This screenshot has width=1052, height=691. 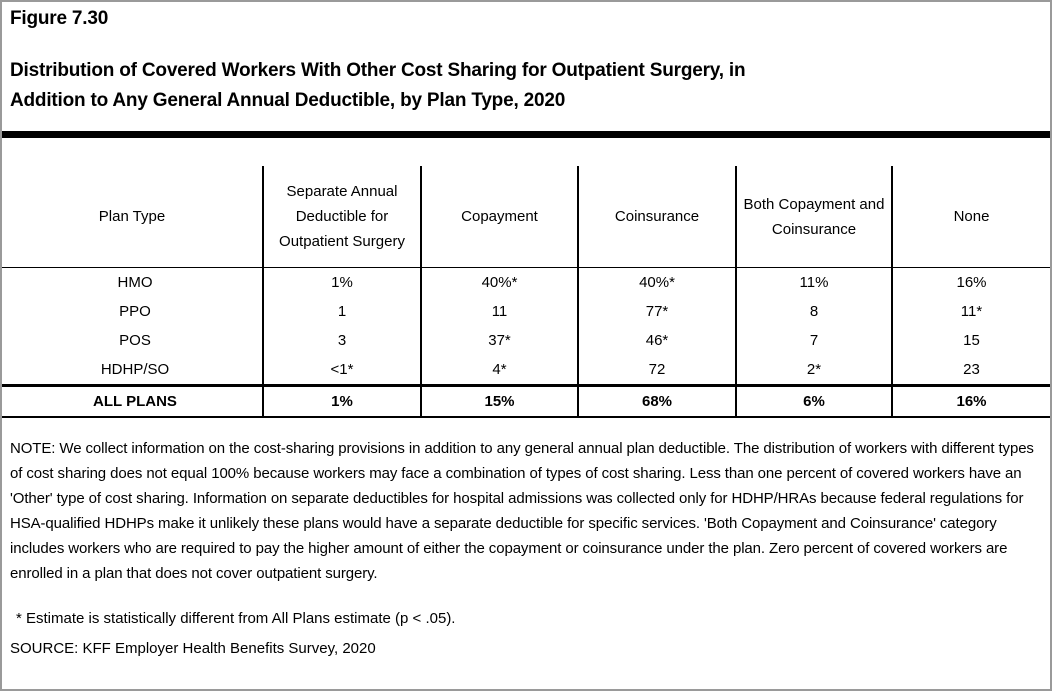 What do you see at coordinates (342, 340) in the screenshot?
I see `pos-separate-deductible-value: 3` at bounding box center [342, 340].